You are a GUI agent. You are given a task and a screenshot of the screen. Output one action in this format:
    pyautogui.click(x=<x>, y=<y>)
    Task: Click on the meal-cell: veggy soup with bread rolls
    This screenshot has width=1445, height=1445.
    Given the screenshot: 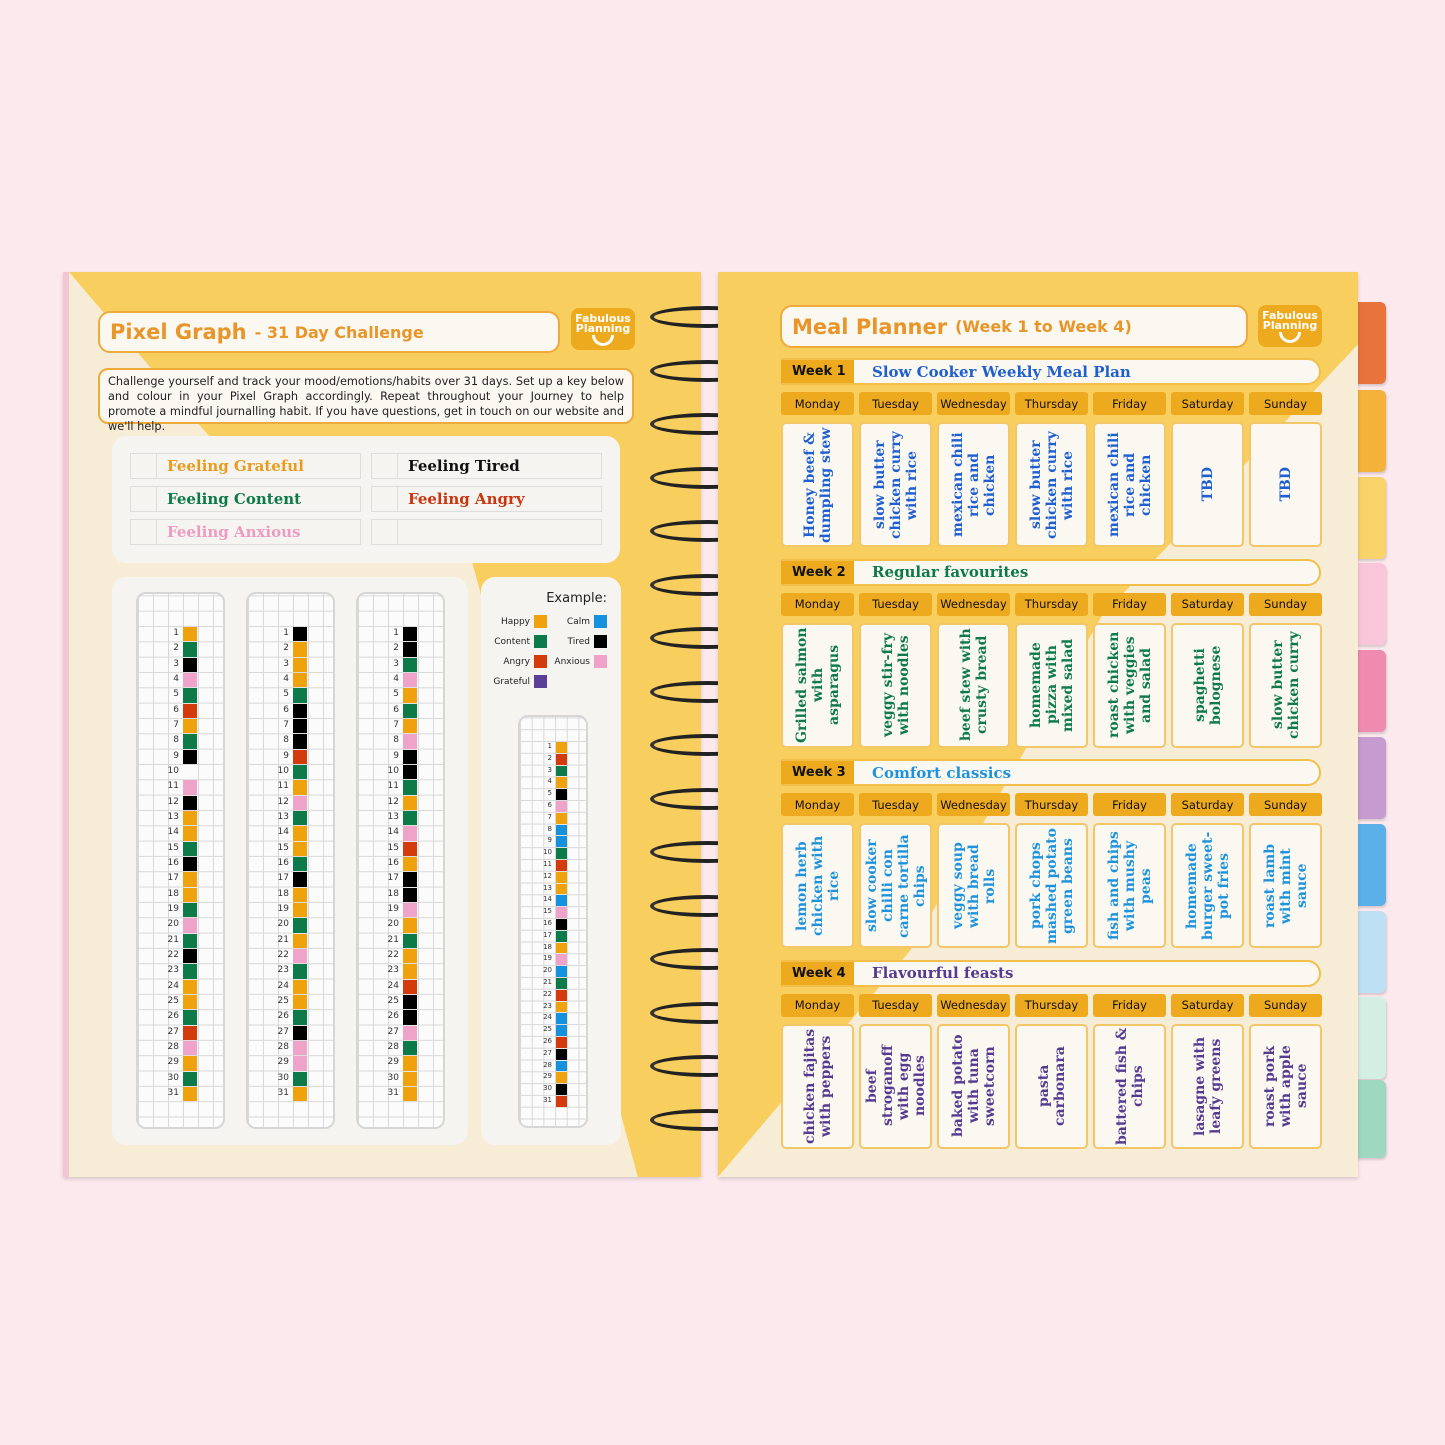 What is the action you would take?
    pyautogui.click(x=973, y=885)
    